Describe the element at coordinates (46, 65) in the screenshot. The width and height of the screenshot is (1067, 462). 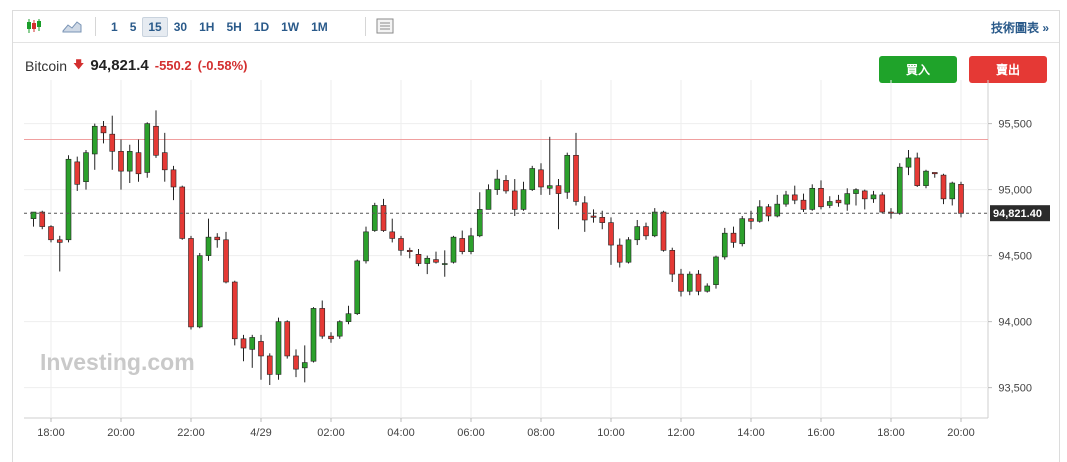
I see `instrument-name: Bitcoin` at that location.